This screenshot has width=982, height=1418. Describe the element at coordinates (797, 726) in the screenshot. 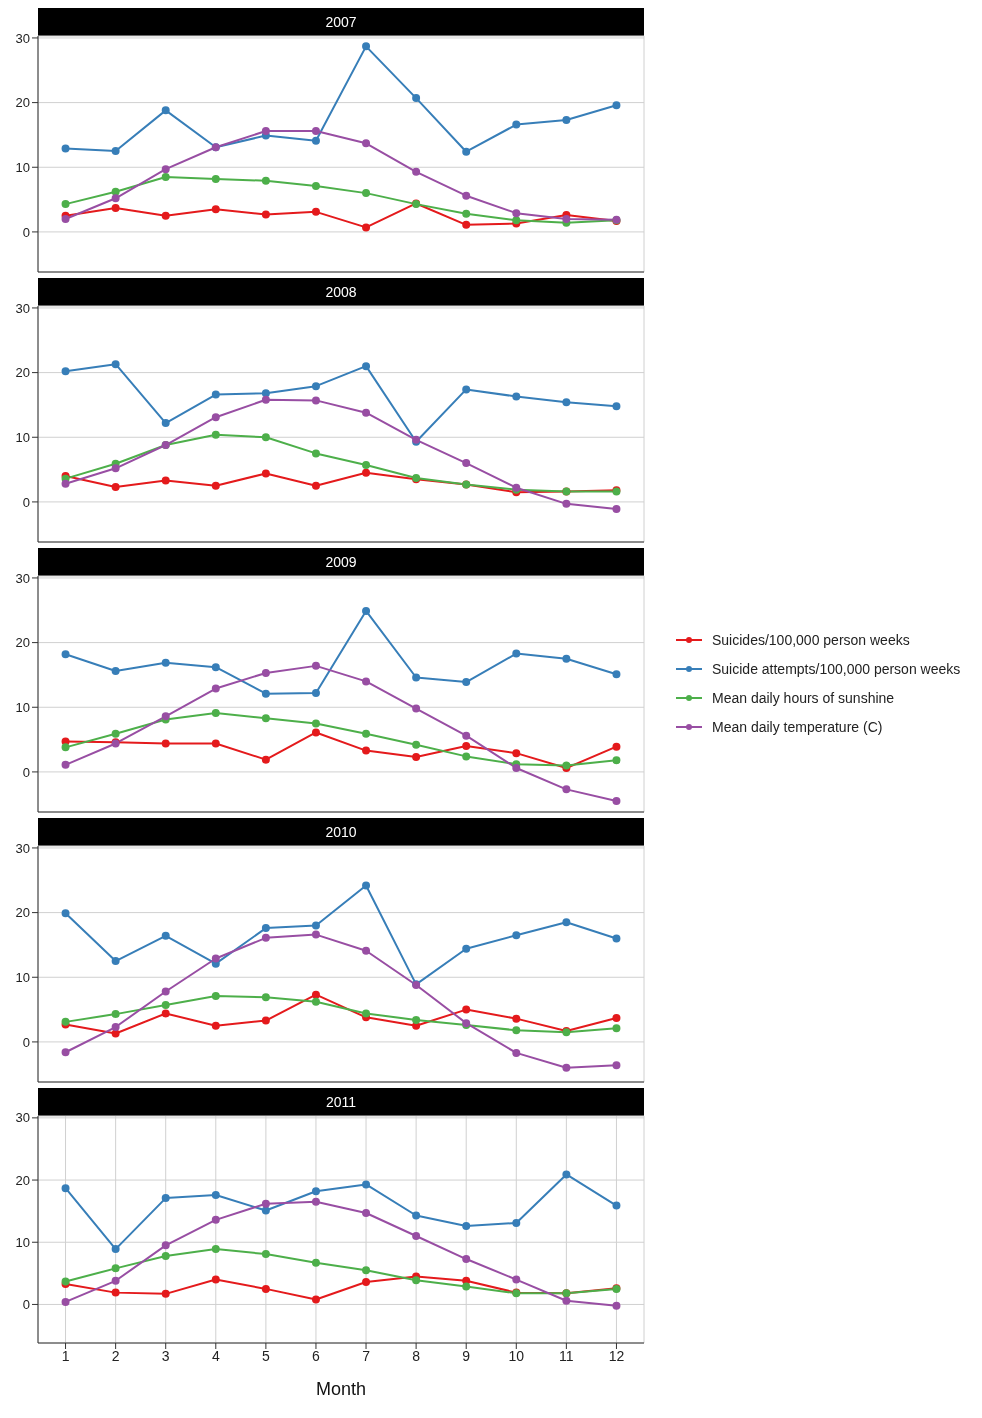

I see `legend-label: Mean daily temperature (C)` at that location.